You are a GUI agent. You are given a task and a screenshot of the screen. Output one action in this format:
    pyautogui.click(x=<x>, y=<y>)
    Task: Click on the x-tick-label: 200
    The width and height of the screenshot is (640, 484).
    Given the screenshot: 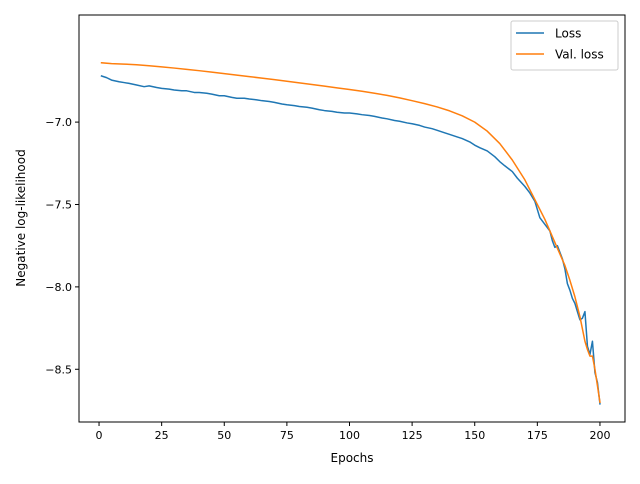 What is the action you would take?
    pyautogui.click(x=599, y=435)
    